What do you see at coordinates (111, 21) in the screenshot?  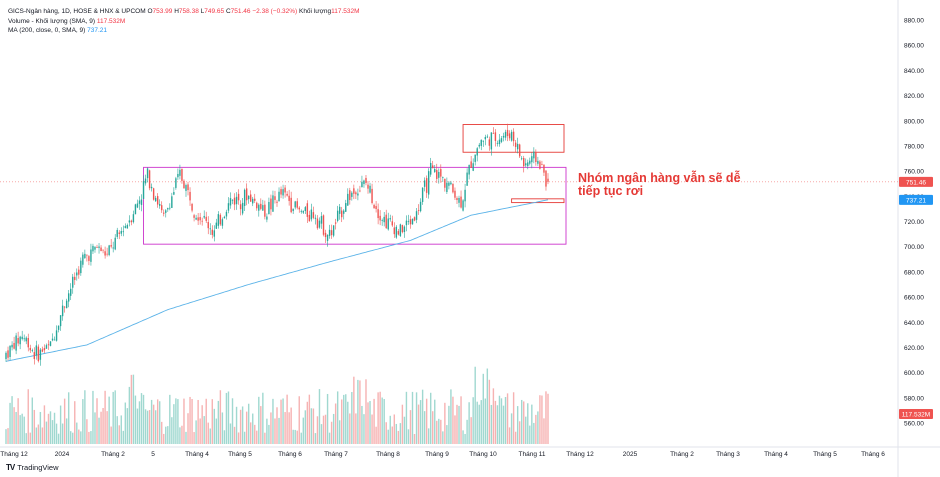 I see `legend-volume-value: 117.532M` at bounding box center [111, 21].